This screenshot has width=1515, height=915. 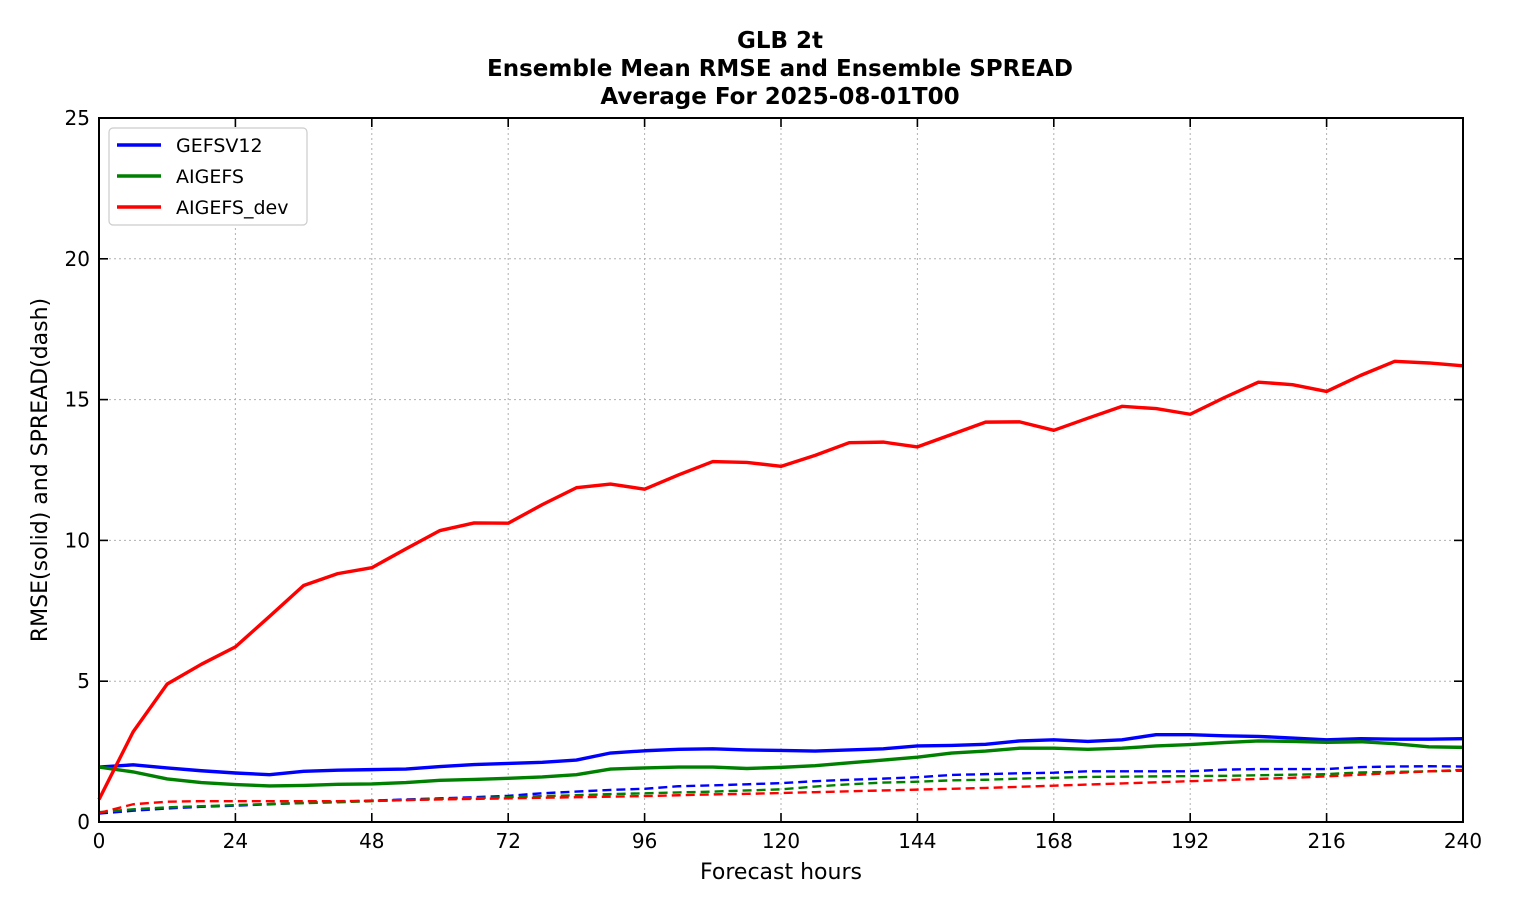 What do you see at coordinates (1463, 841) in the screenshot?
I see `x-tick-label: 240` at bounding box center [1463, 841].